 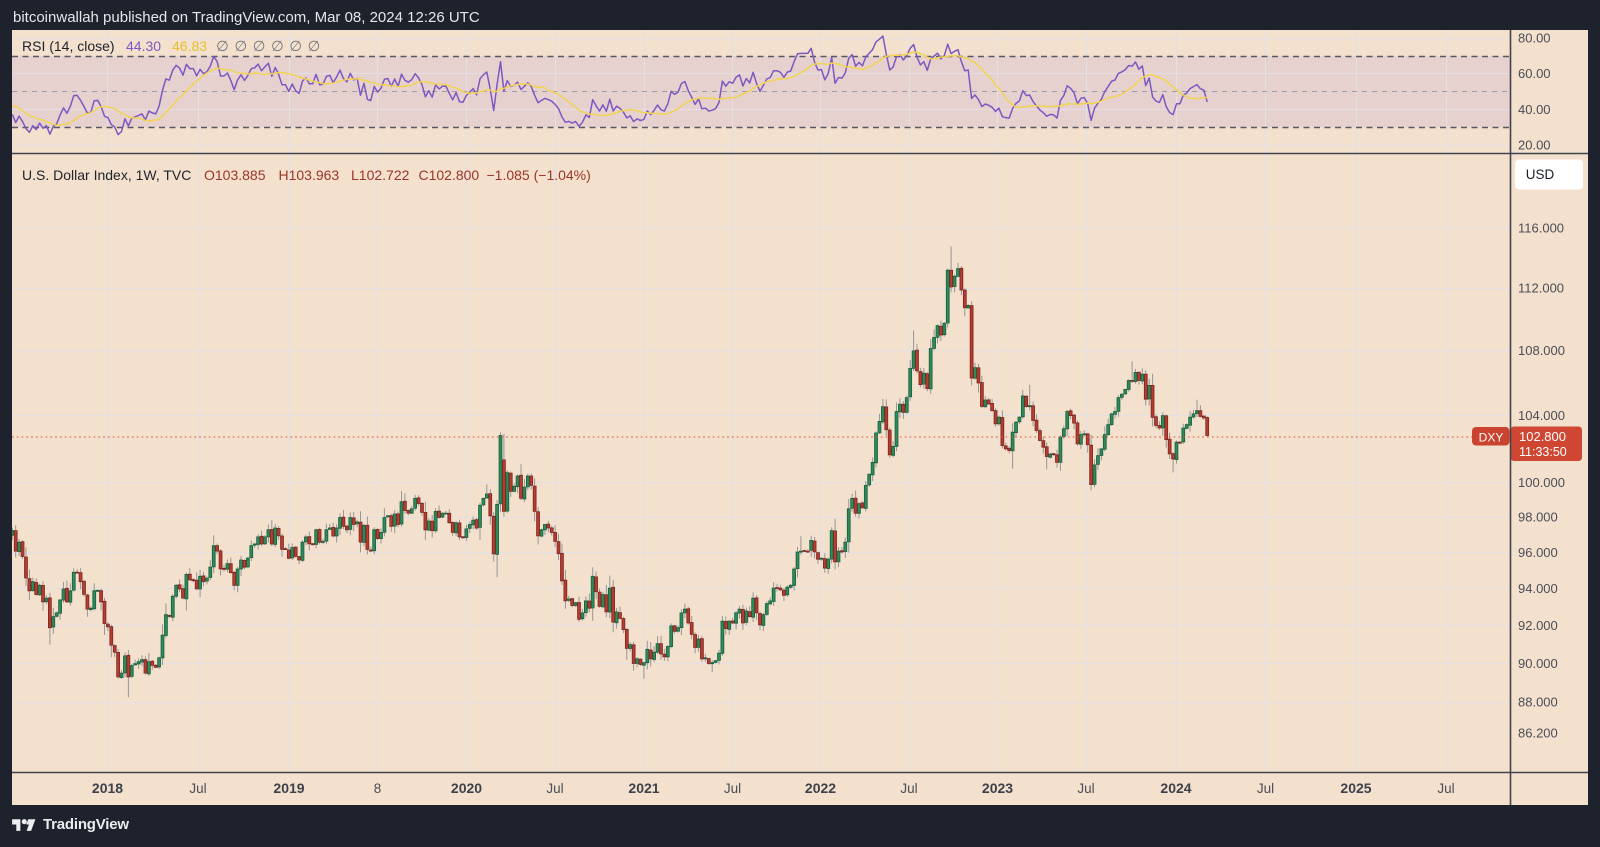 What do you see at coordinates (1538, 552) in the screenshot?
I see `svg-text: 96.000` at bounding box center [1538, 552].